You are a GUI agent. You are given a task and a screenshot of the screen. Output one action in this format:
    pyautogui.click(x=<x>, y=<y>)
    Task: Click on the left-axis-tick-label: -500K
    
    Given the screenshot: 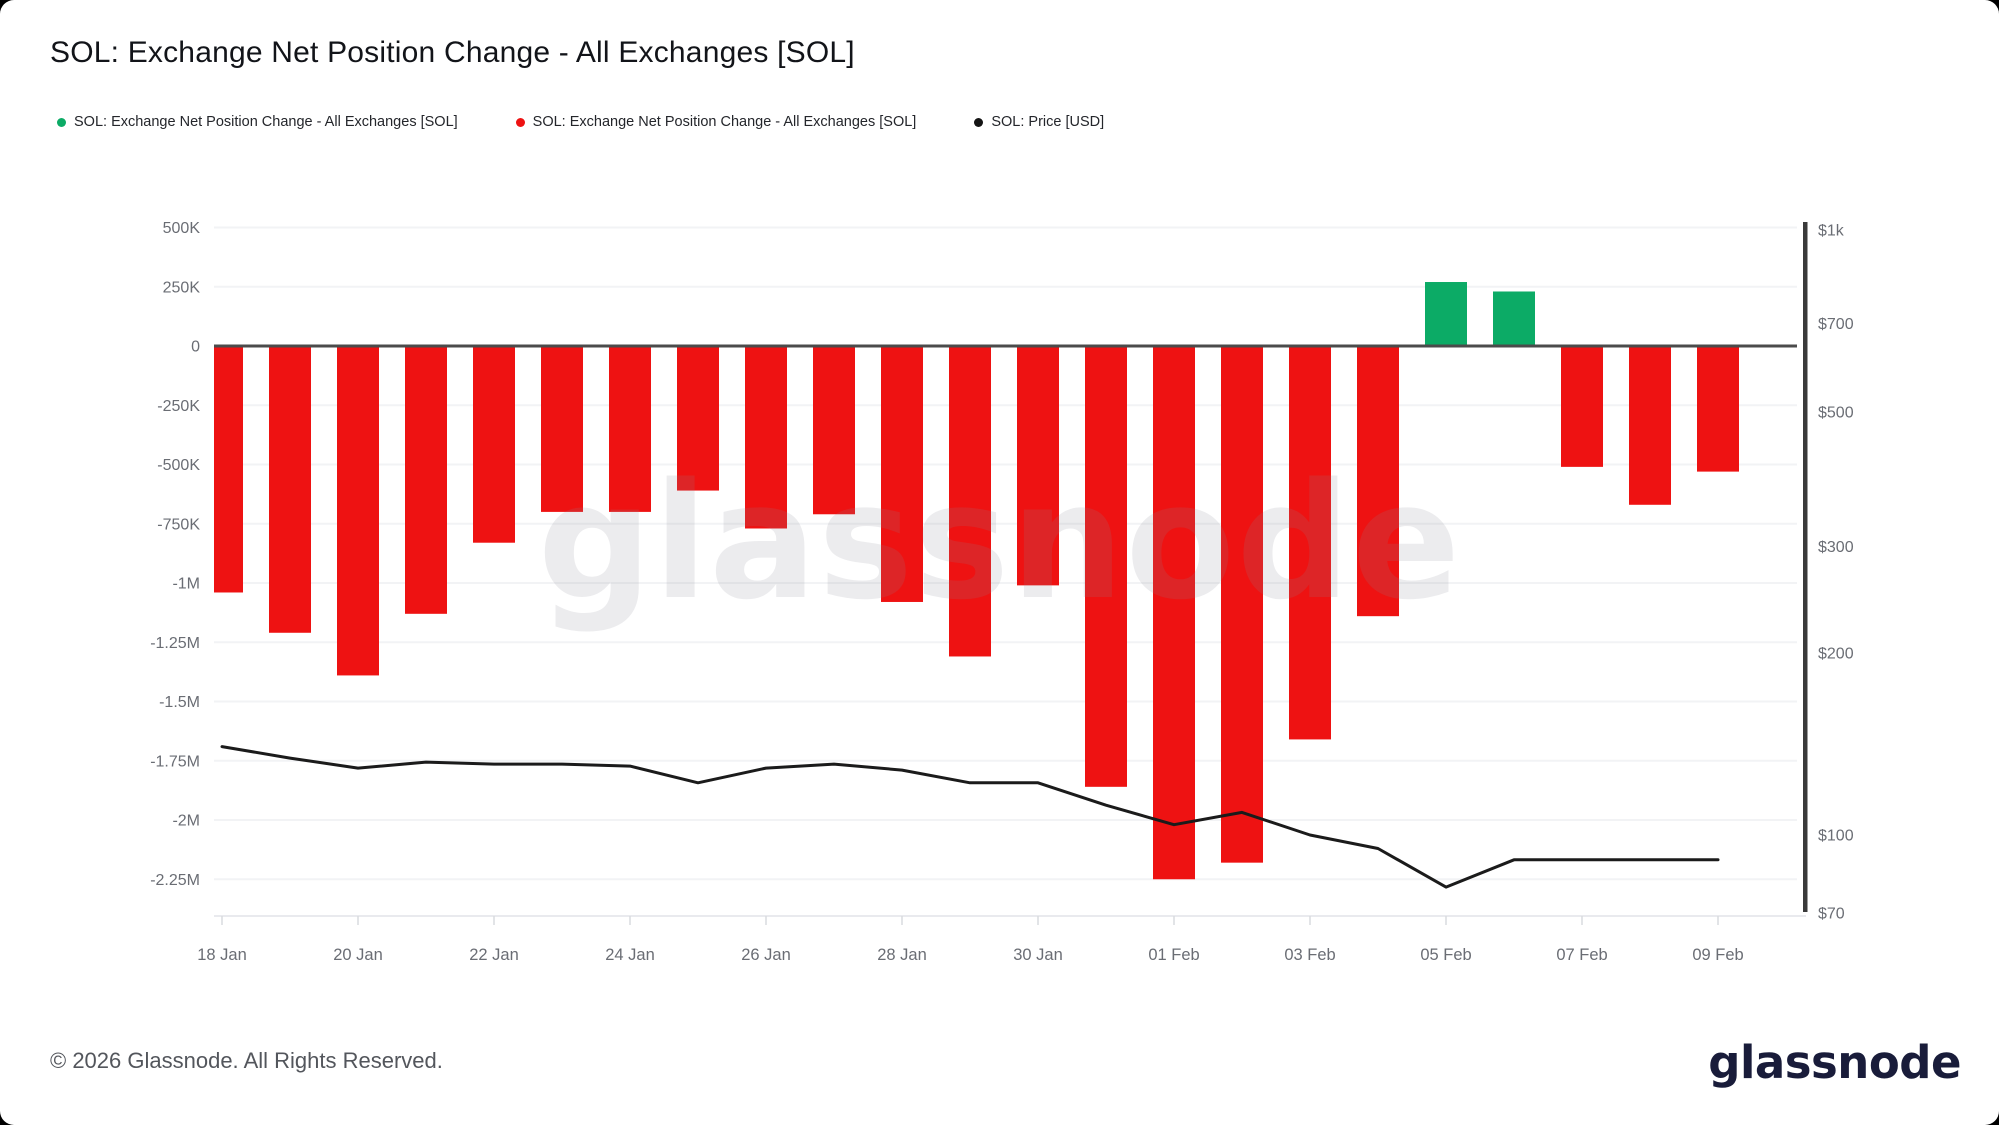 What is the action you would take?
    pyautogui.click(x=178, y=465)
    